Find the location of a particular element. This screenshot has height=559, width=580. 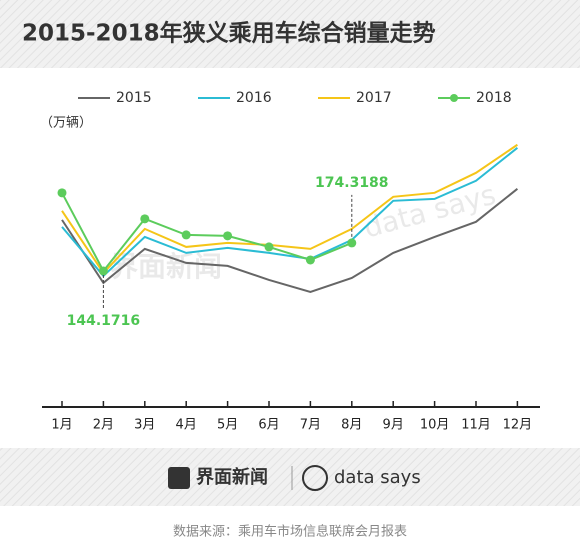

chart-title: 2015-2018年狭义乘用车综合销量走势 is located at coordinates (229, 33).